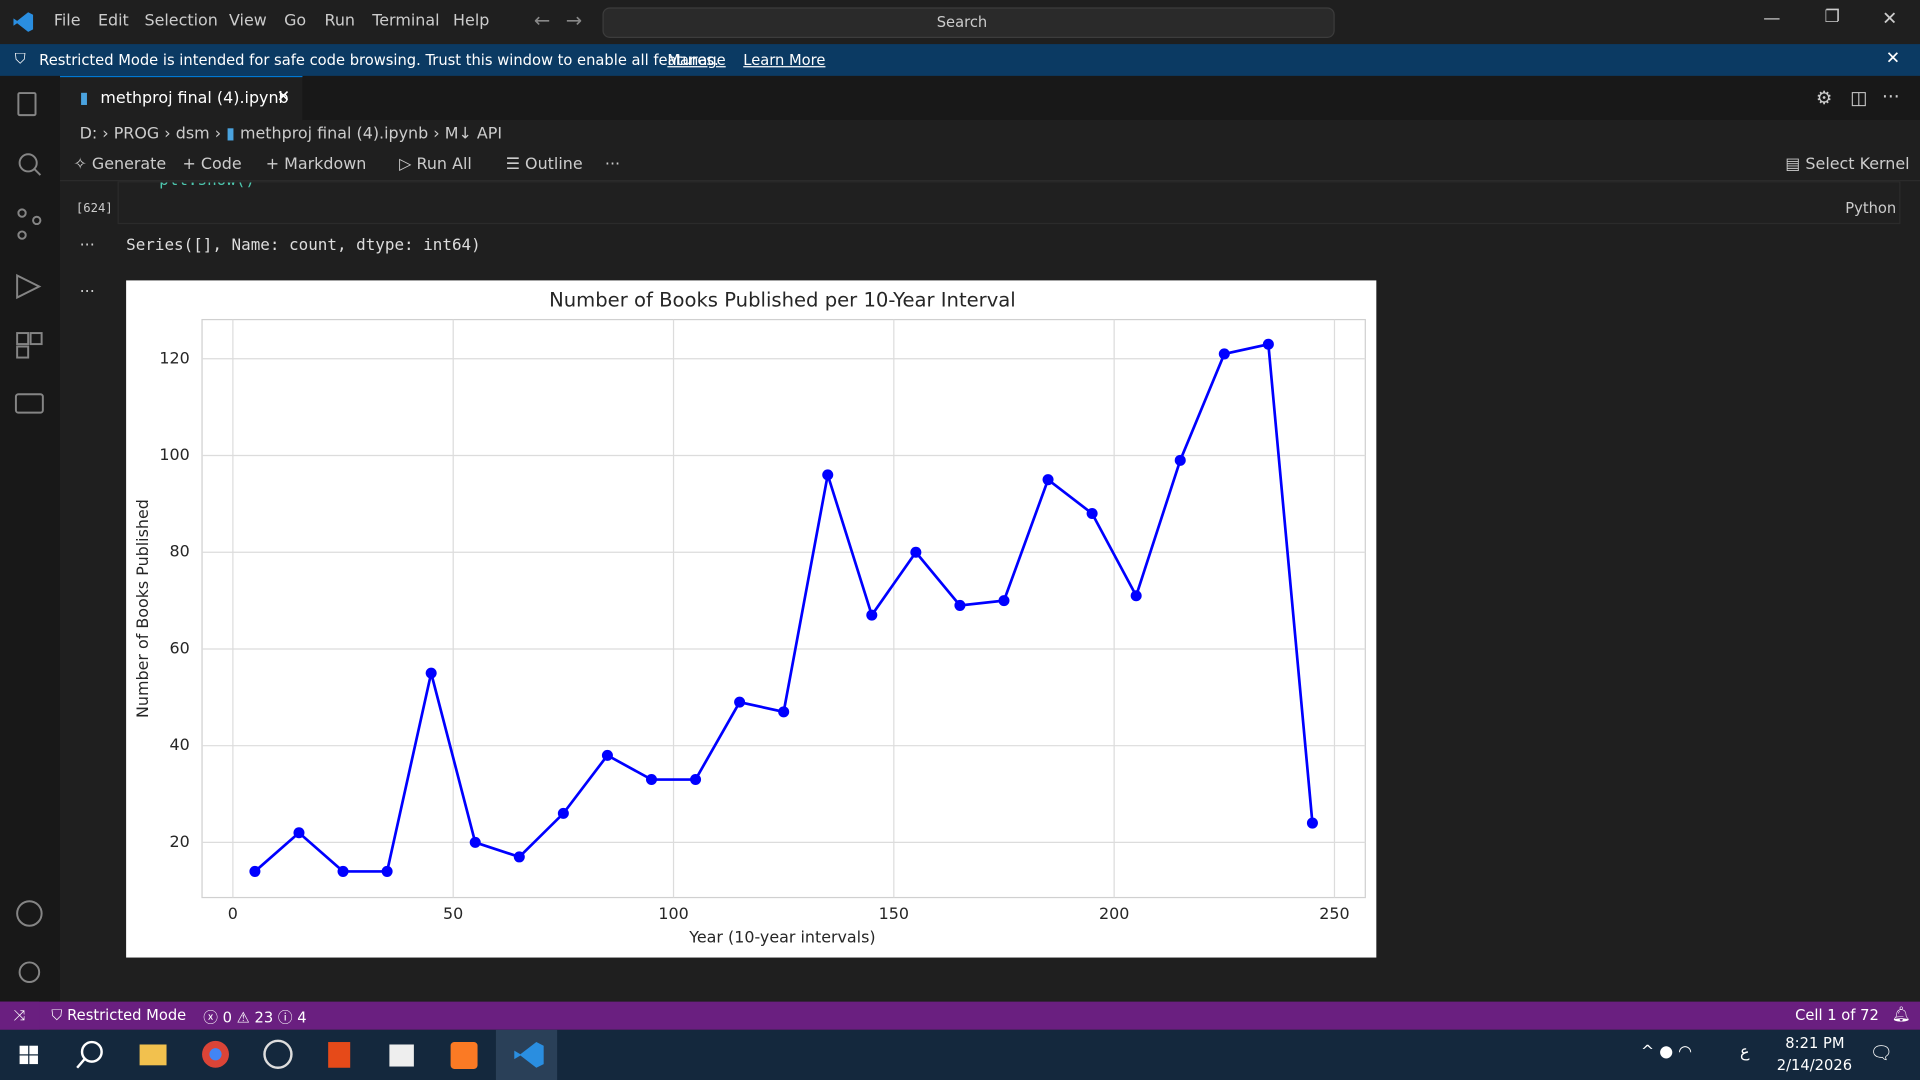 Image resolution: width=1920 pixels, height=1080 pixels. Describe the element at coordinates (67, 21) in the screenshot. I see `menu-item: File` at that location.